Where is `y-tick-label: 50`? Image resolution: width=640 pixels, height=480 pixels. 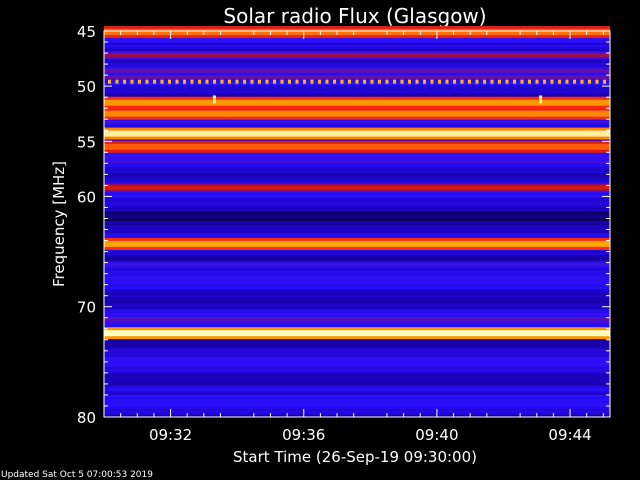
y-tick-label: 50 is located at coordinates (86, 87).